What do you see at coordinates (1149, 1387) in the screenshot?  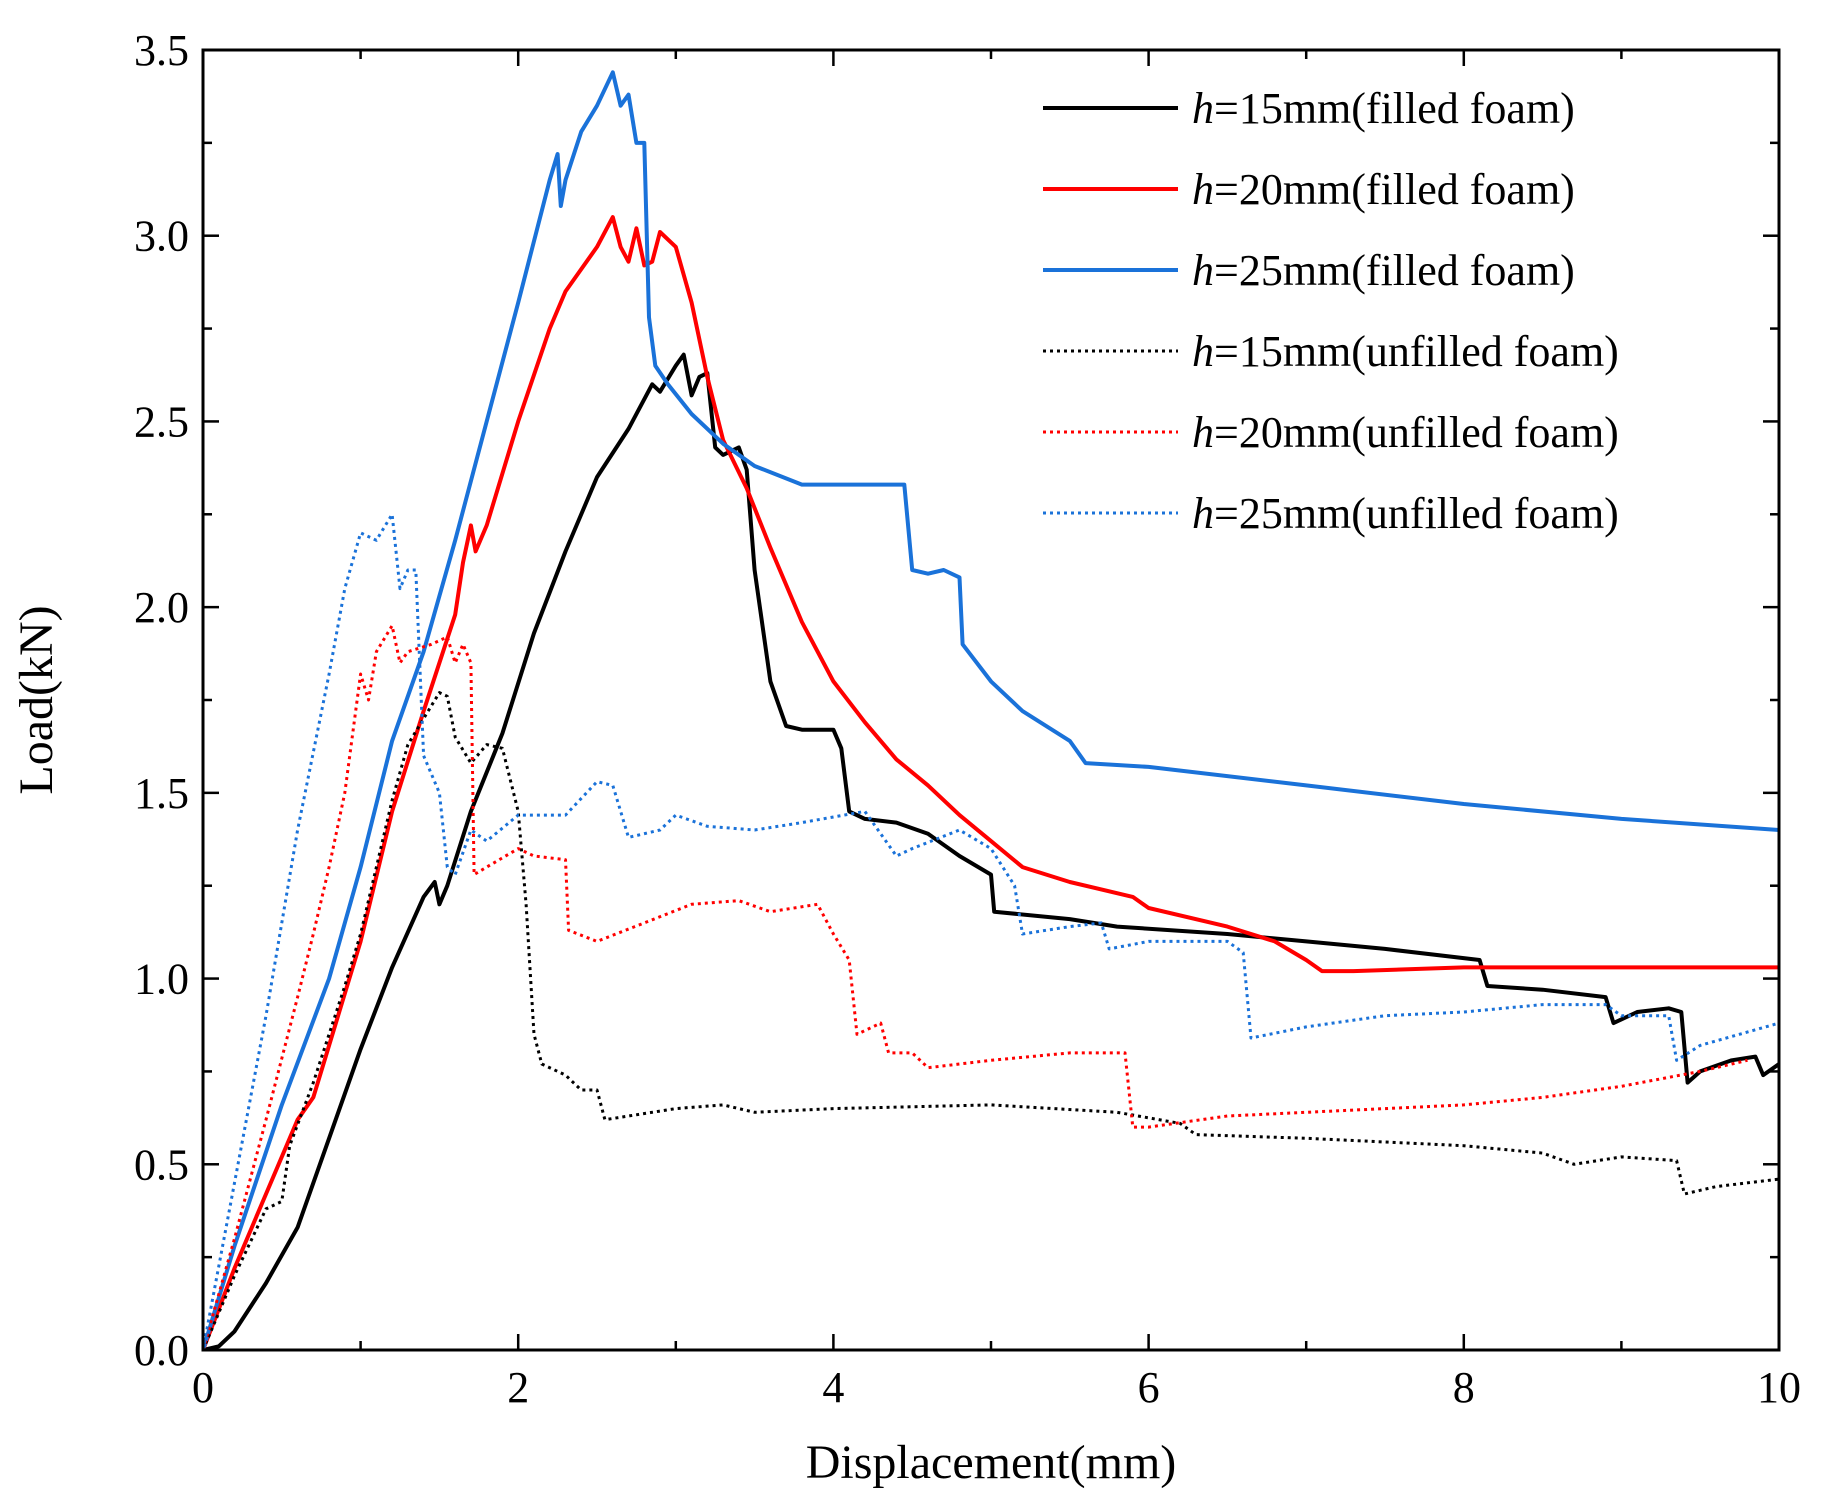 I see `x-tick-label: 6` at bounding box center [1149, 1387].